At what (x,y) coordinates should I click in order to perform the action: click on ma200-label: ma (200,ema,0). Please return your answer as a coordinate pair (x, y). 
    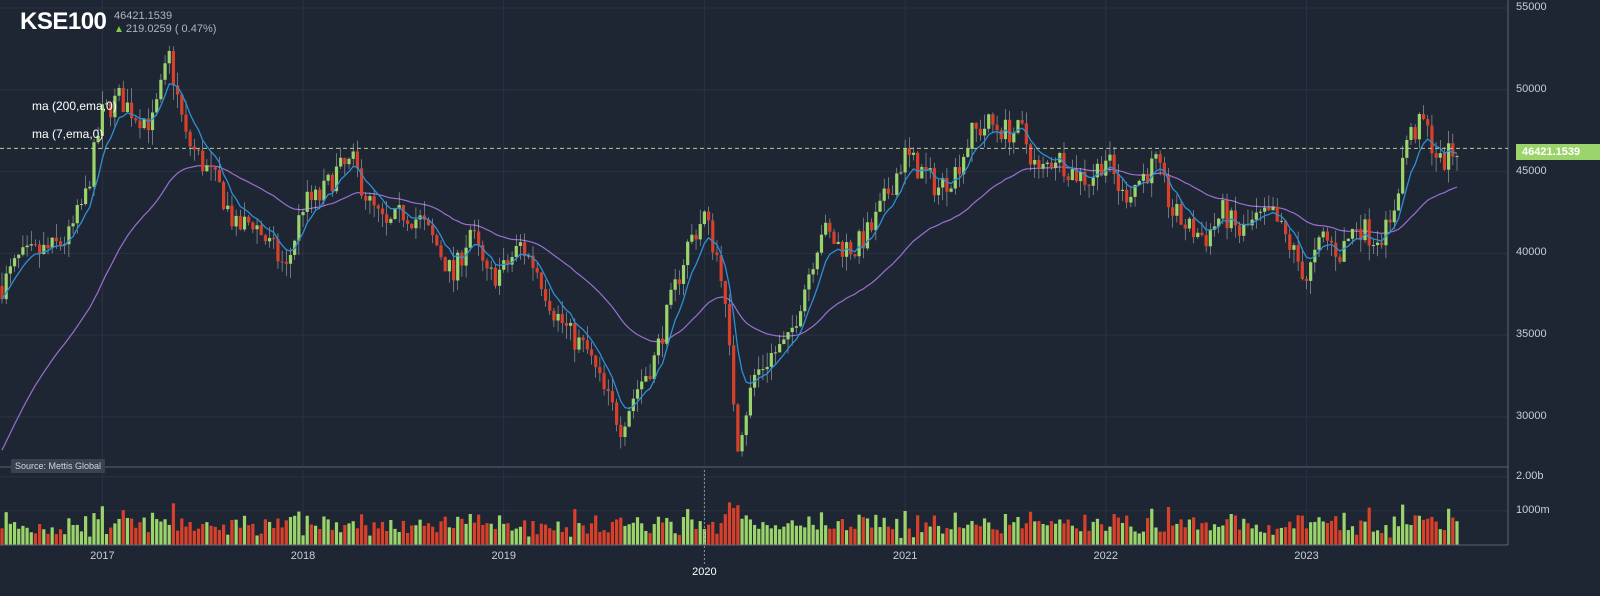
    Looking at the image, I should click on (74, 106).